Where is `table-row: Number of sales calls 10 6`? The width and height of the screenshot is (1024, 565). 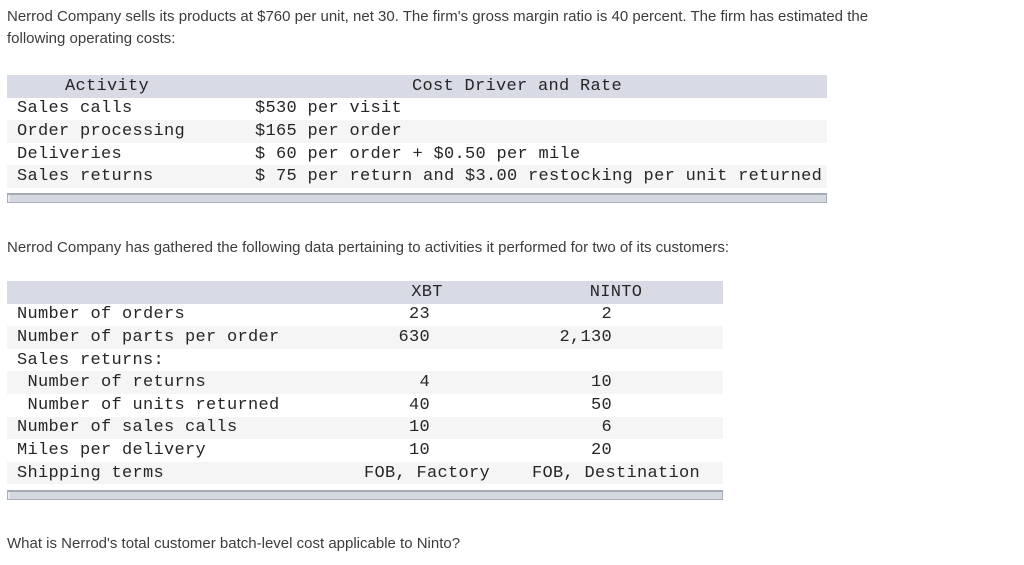 table-row: Number of sales calls 10 6 is located at coordinates (365, 428).